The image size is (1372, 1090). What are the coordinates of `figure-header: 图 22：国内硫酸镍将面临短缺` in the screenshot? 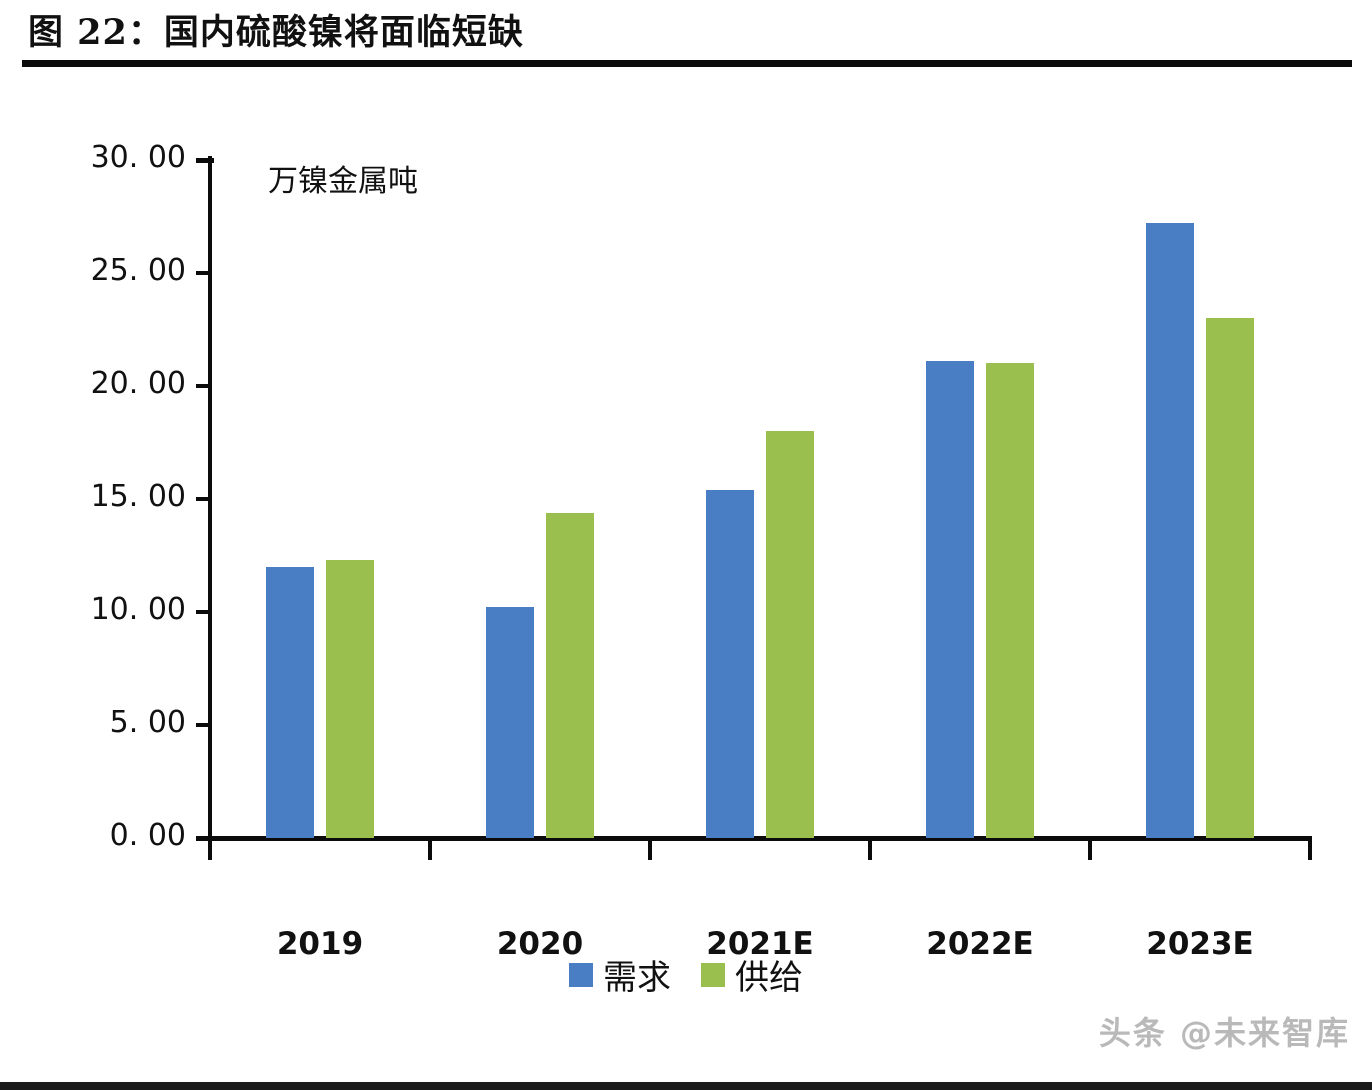 It's located at (686, 35).